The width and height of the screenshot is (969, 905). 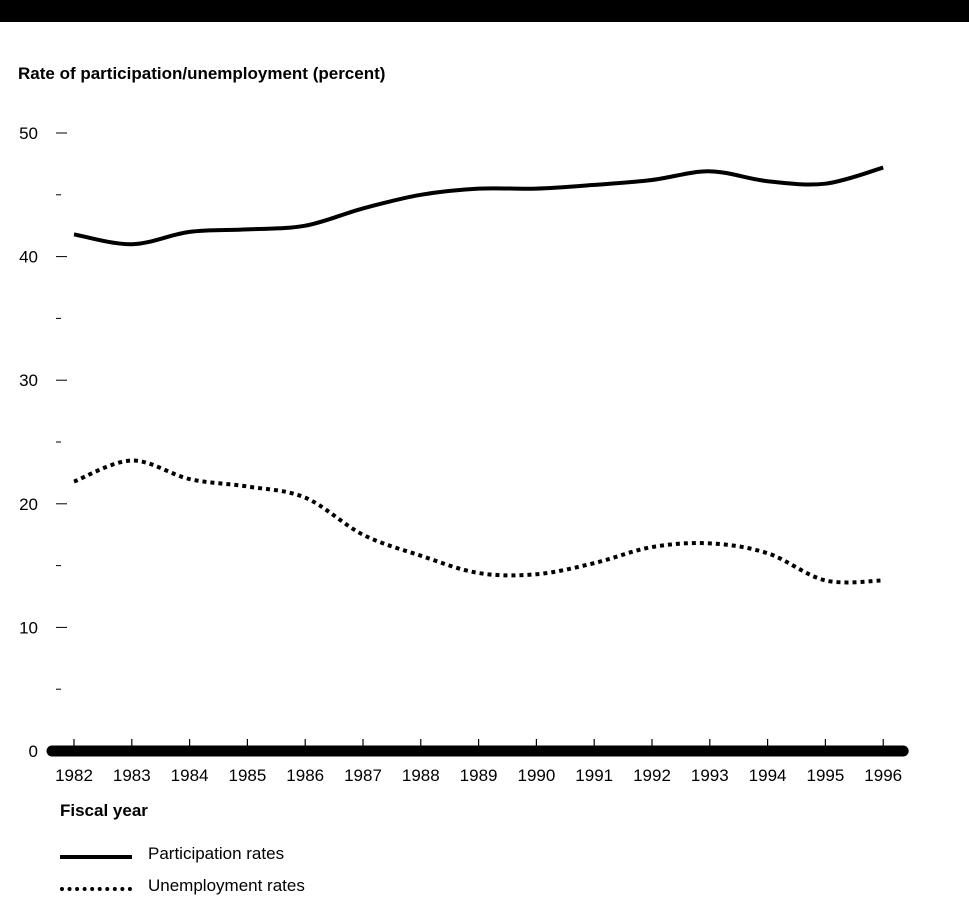 What do you see at coordinates (28, 504) in the screenshot?
I see `y-tick-label: 20` at bounding box center [28, 504].